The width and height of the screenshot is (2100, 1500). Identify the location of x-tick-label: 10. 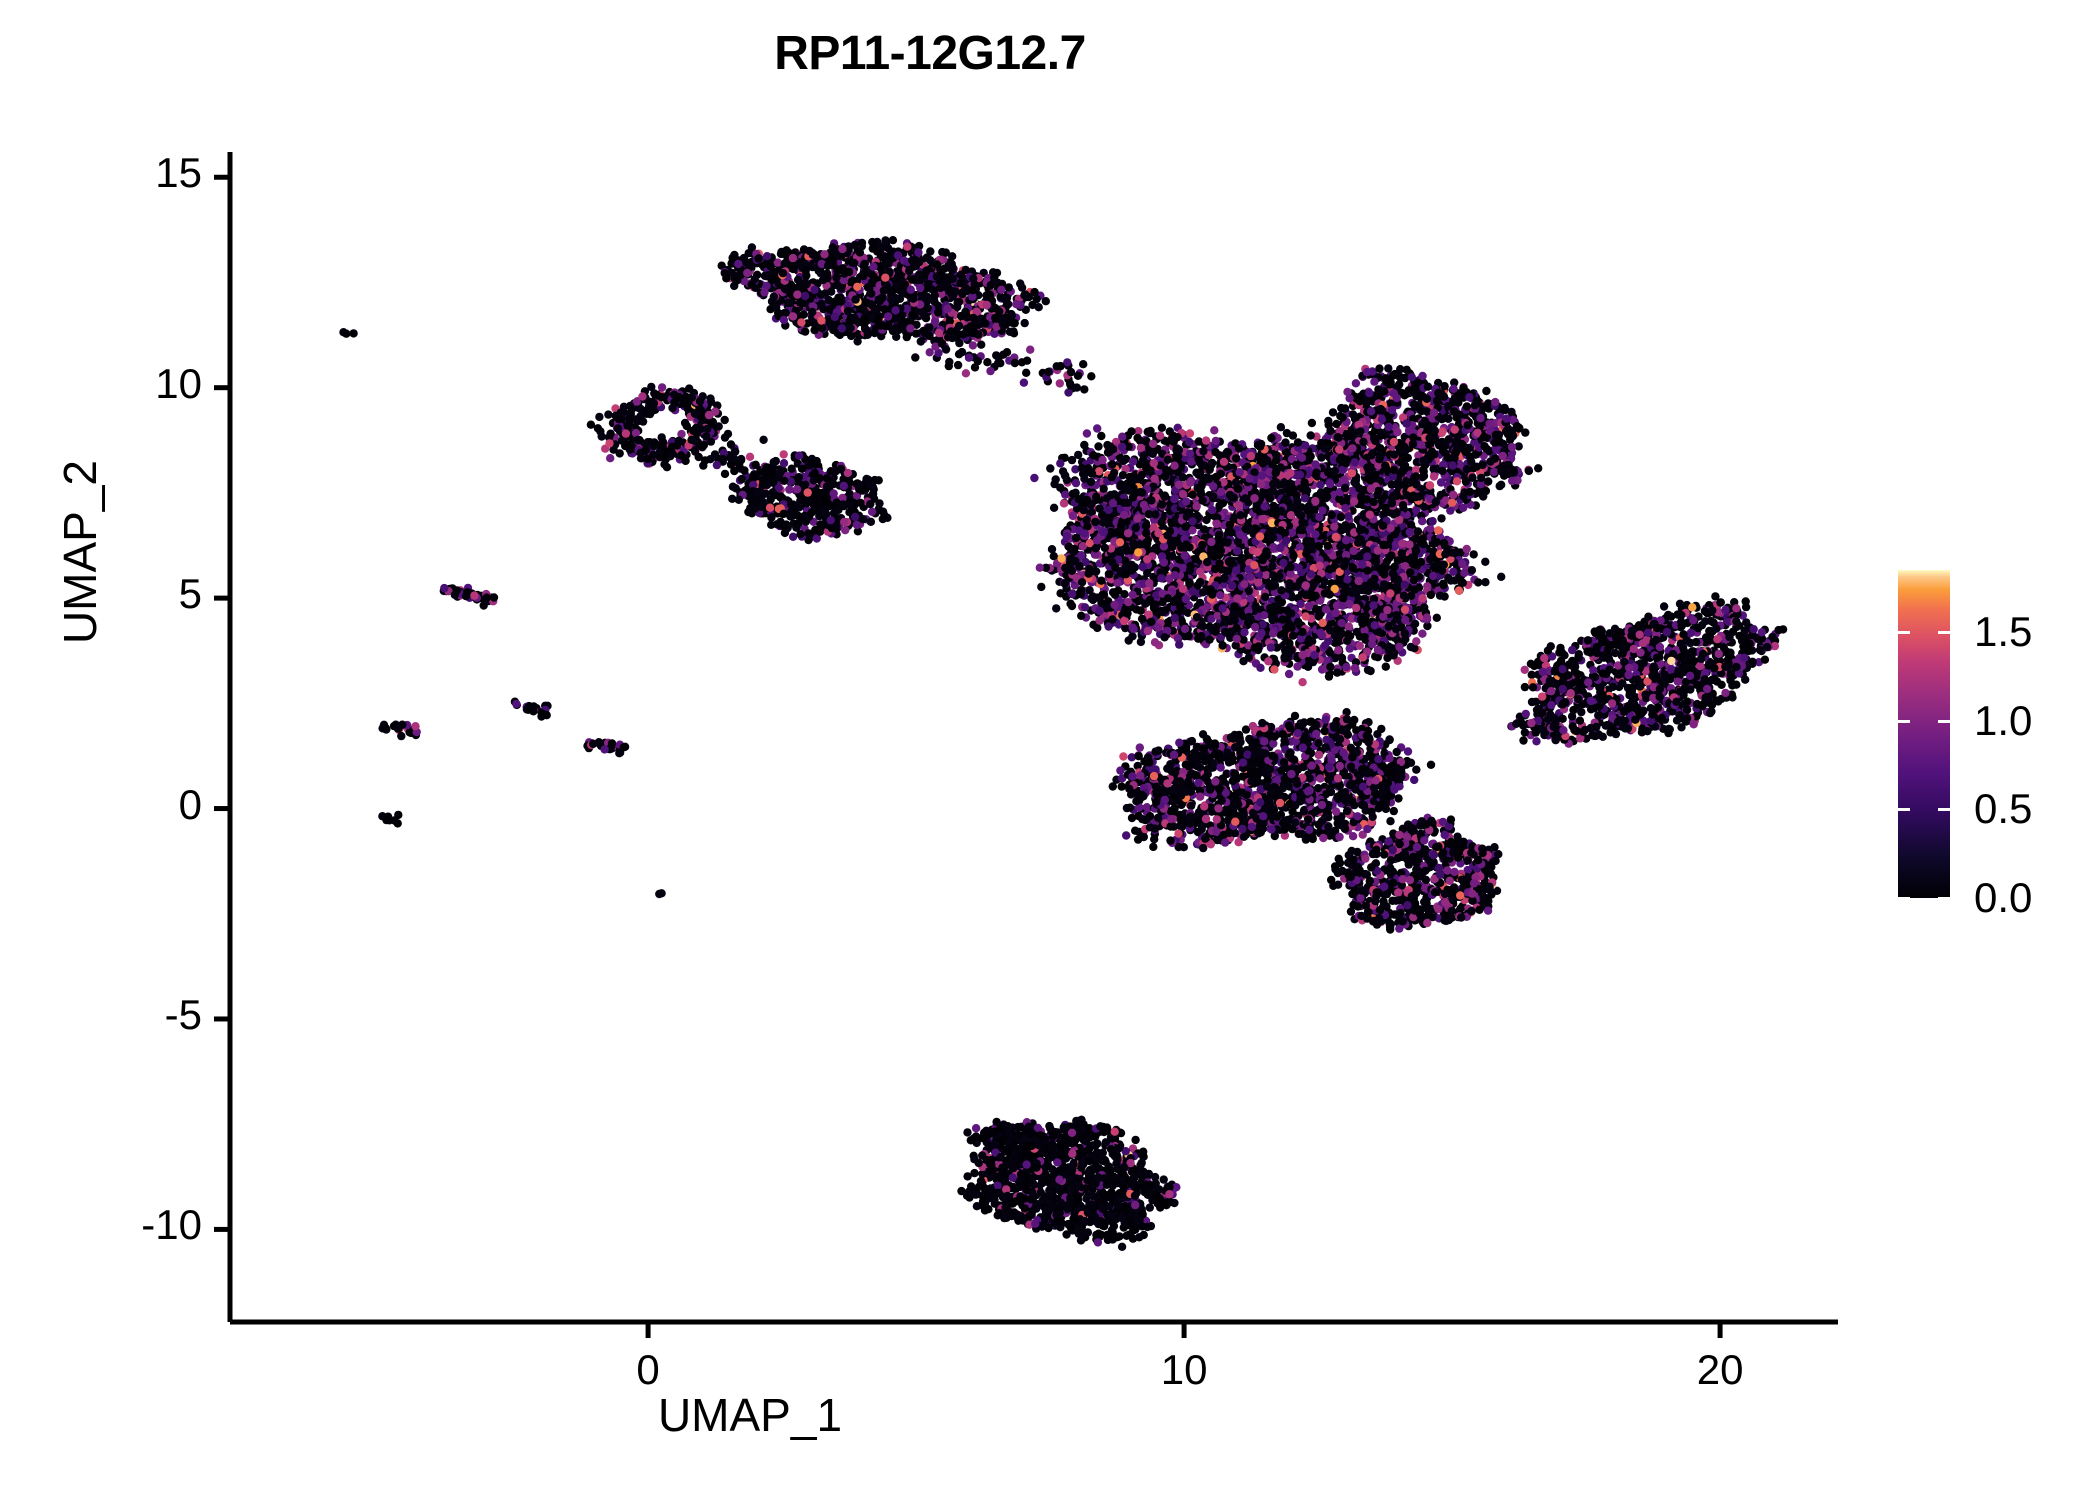
(1184, 1369).